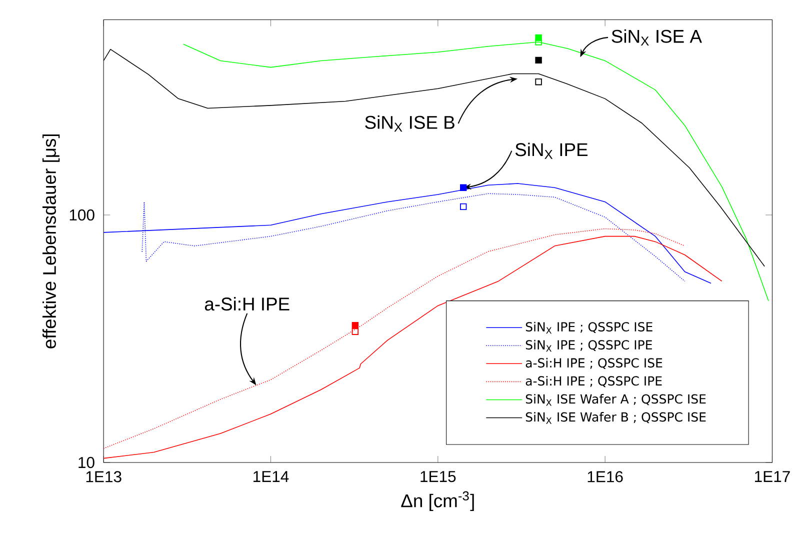  What do you see at coordinates (437, 501) in the screenshot?
I see `x-axis-title: Δn [cm$^{-3}$]` at bounding box center [437, 501].